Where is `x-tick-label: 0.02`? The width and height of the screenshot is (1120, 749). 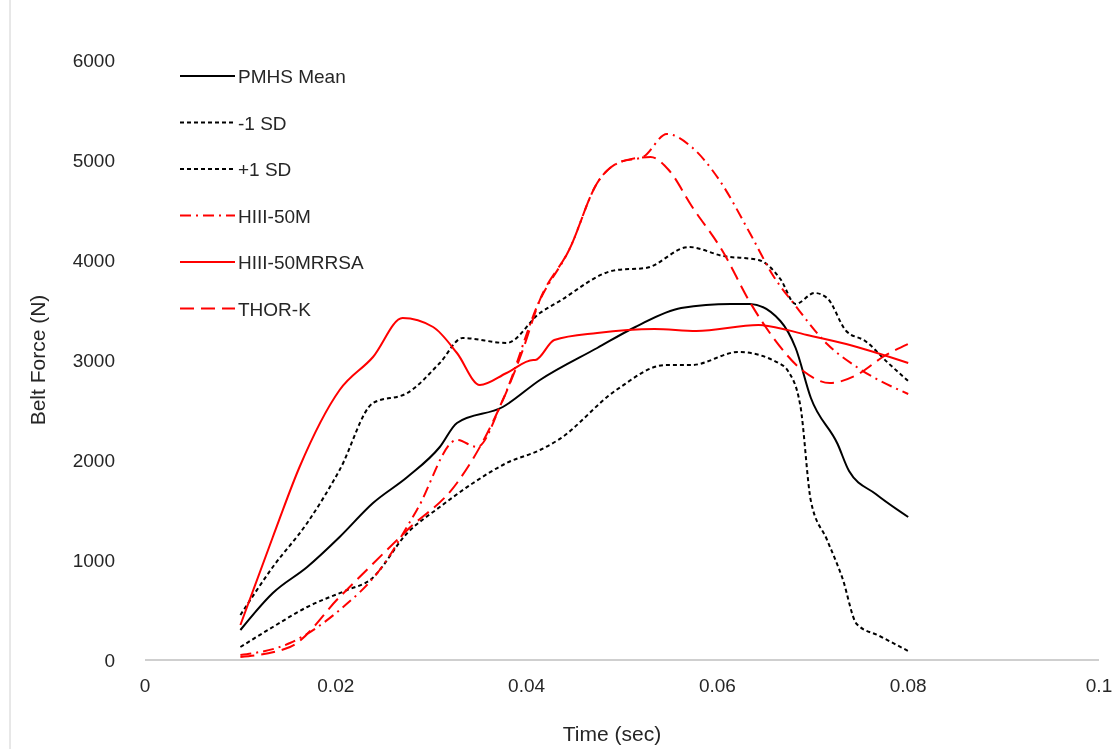
x-tick-label: 0.02 is located at coordinates (336, 685).